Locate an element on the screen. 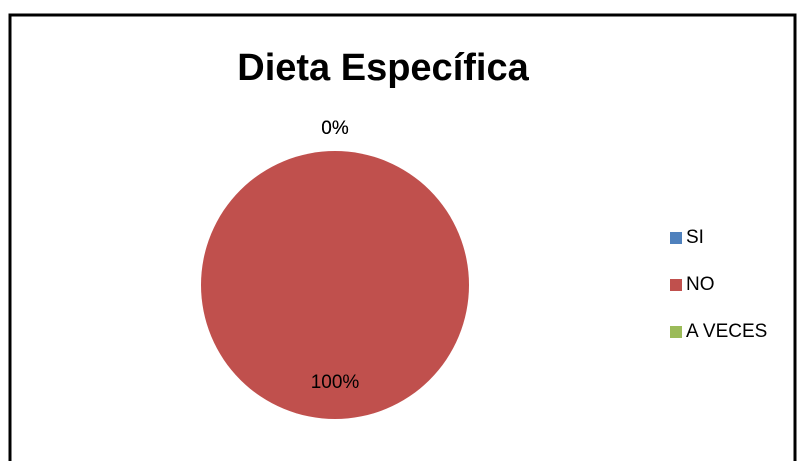 This screenshot has width=798, height=461. data-label: 0% is located at coordinates (335, 128).